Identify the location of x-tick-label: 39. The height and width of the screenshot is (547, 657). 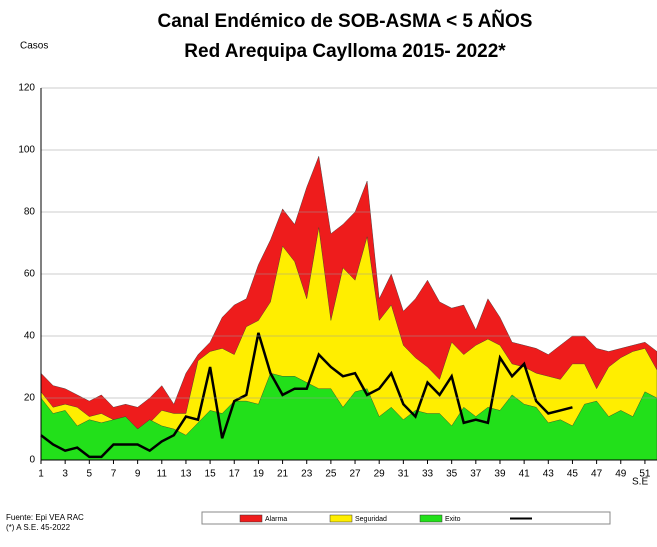
(500, 474).